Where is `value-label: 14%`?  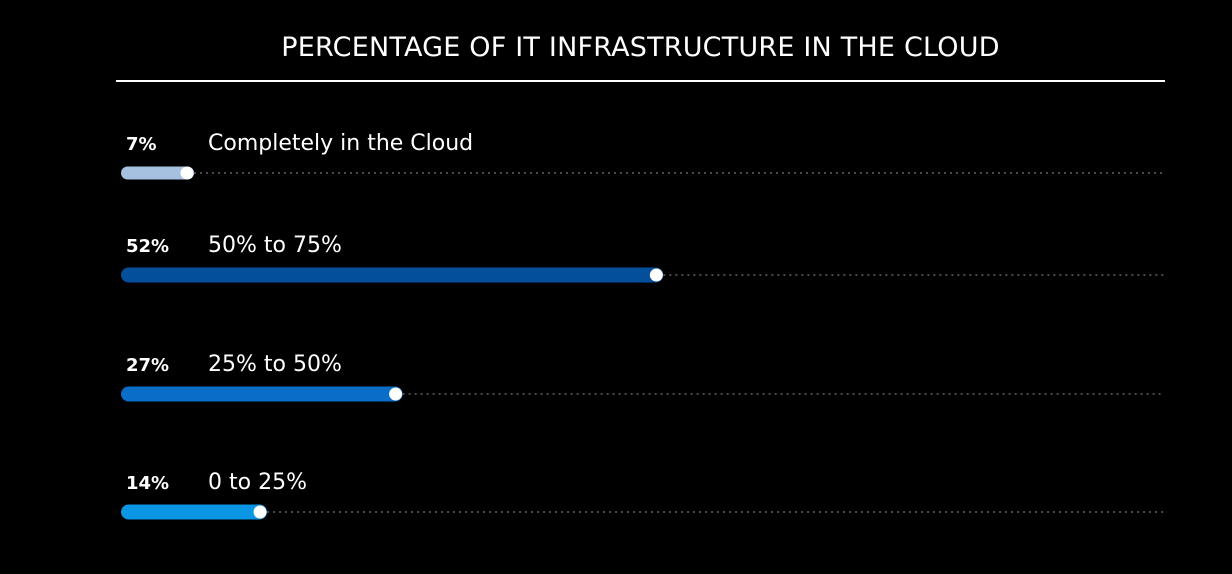
value-label: 14% is located at coordinates (147, 483).